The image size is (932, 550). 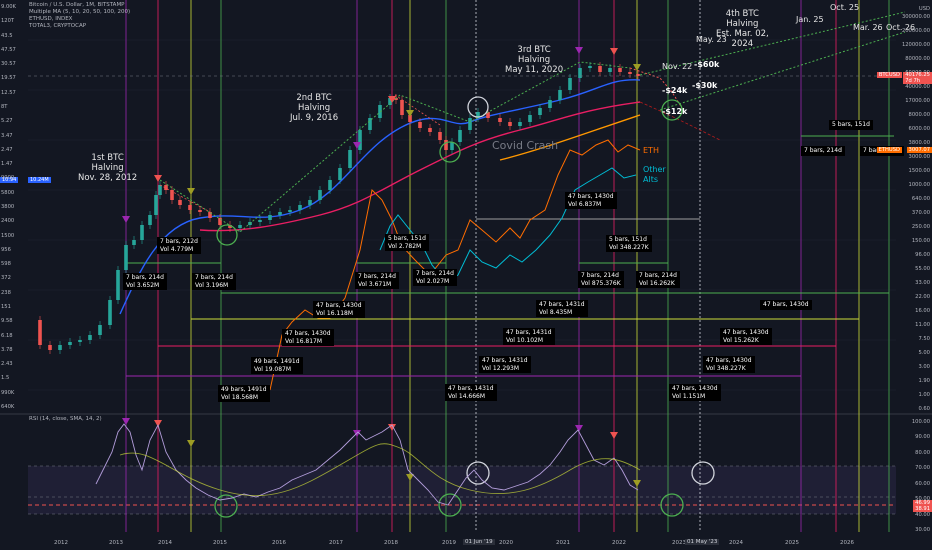 I want to click on target-30k: -$30k, so click(x=705, y=85).